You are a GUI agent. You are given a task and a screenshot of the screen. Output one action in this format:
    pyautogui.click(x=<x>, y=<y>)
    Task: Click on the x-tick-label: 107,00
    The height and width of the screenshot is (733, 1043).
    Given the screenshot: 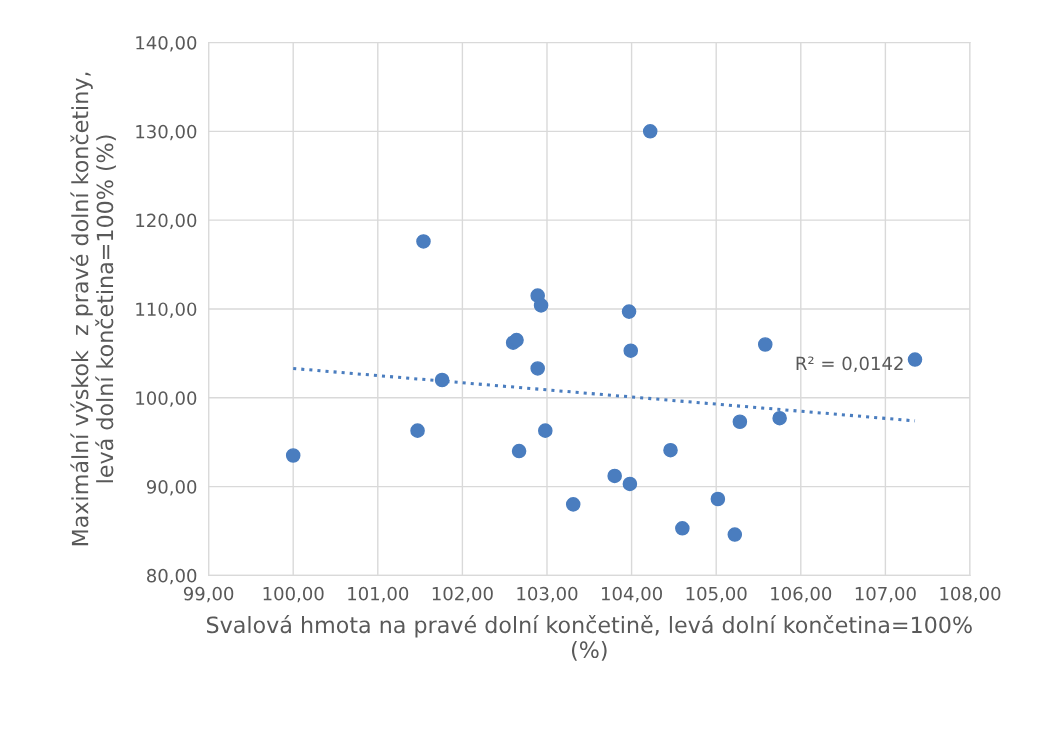 What is the action you would take?
    pyautogui.click(x=885, y=594)
    